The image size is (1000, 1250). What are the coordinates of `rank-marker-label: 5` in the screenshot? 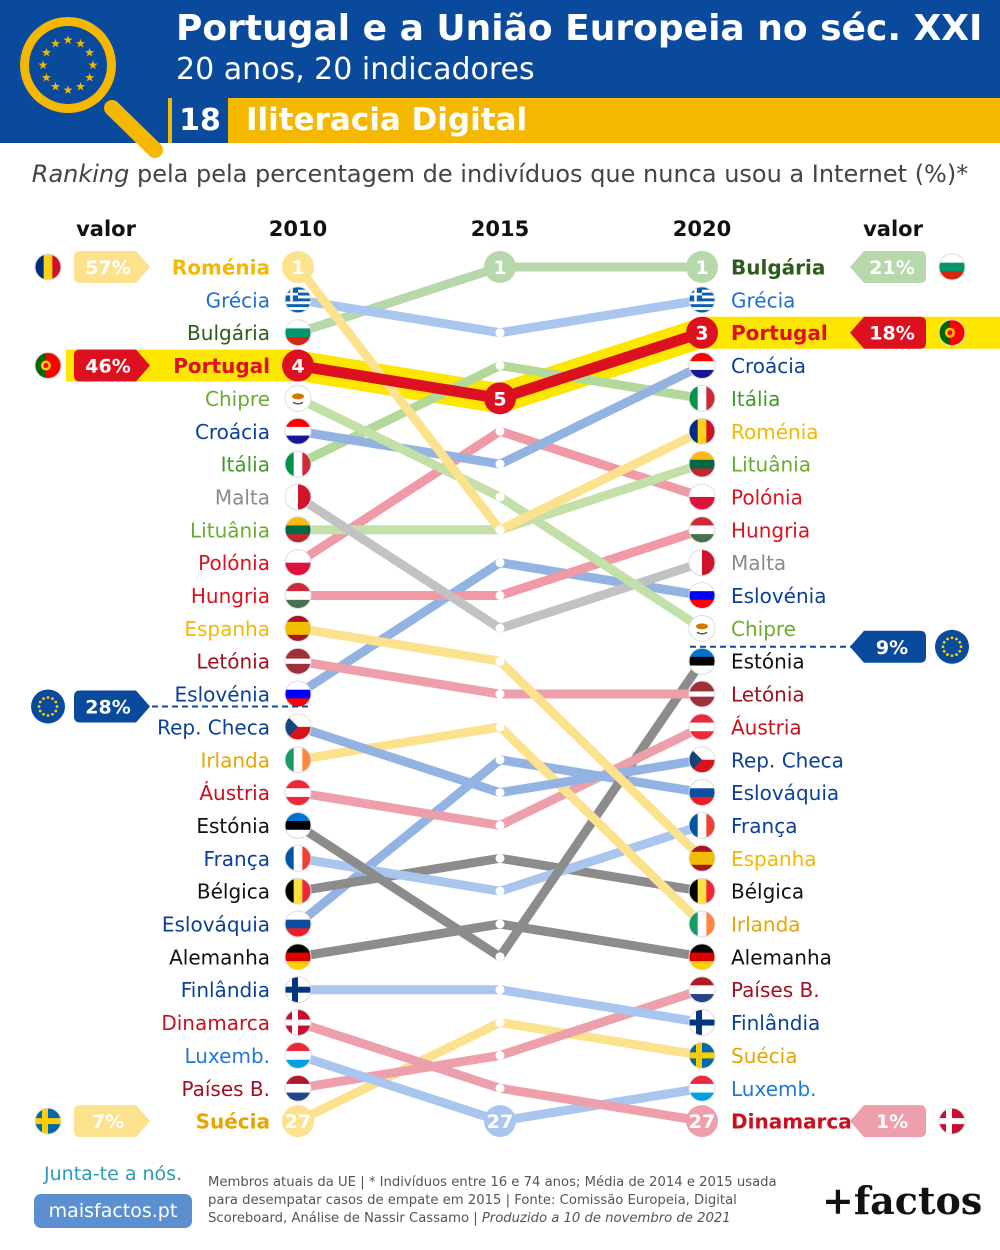 It's located at (499, 399).